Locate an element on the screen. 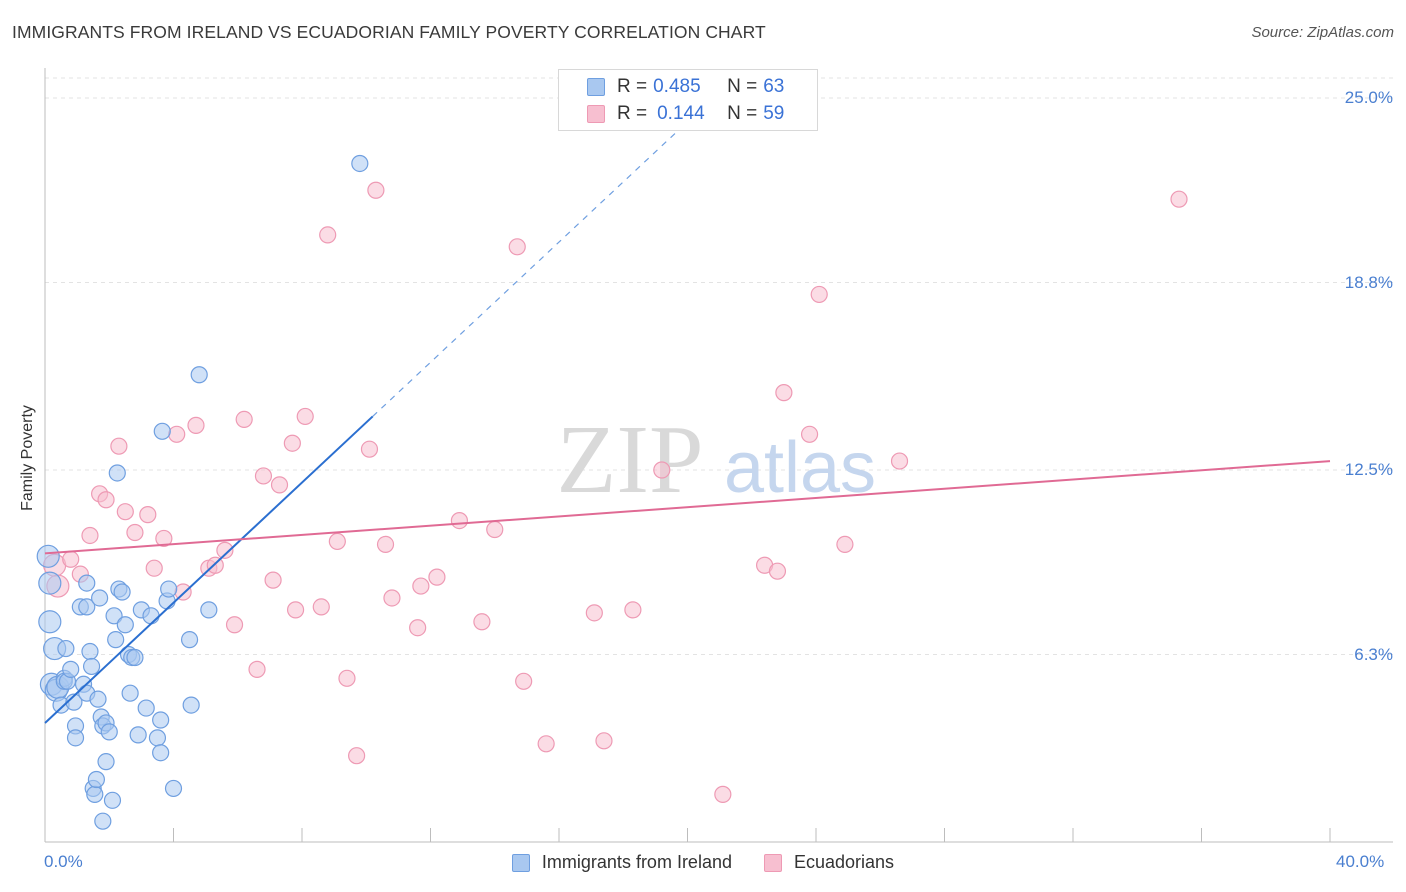 The width and height of the screenshot is (1406, 892). series-legend: Immigrants from Ireland Ecuadorians is located at coordinates (703, 862).